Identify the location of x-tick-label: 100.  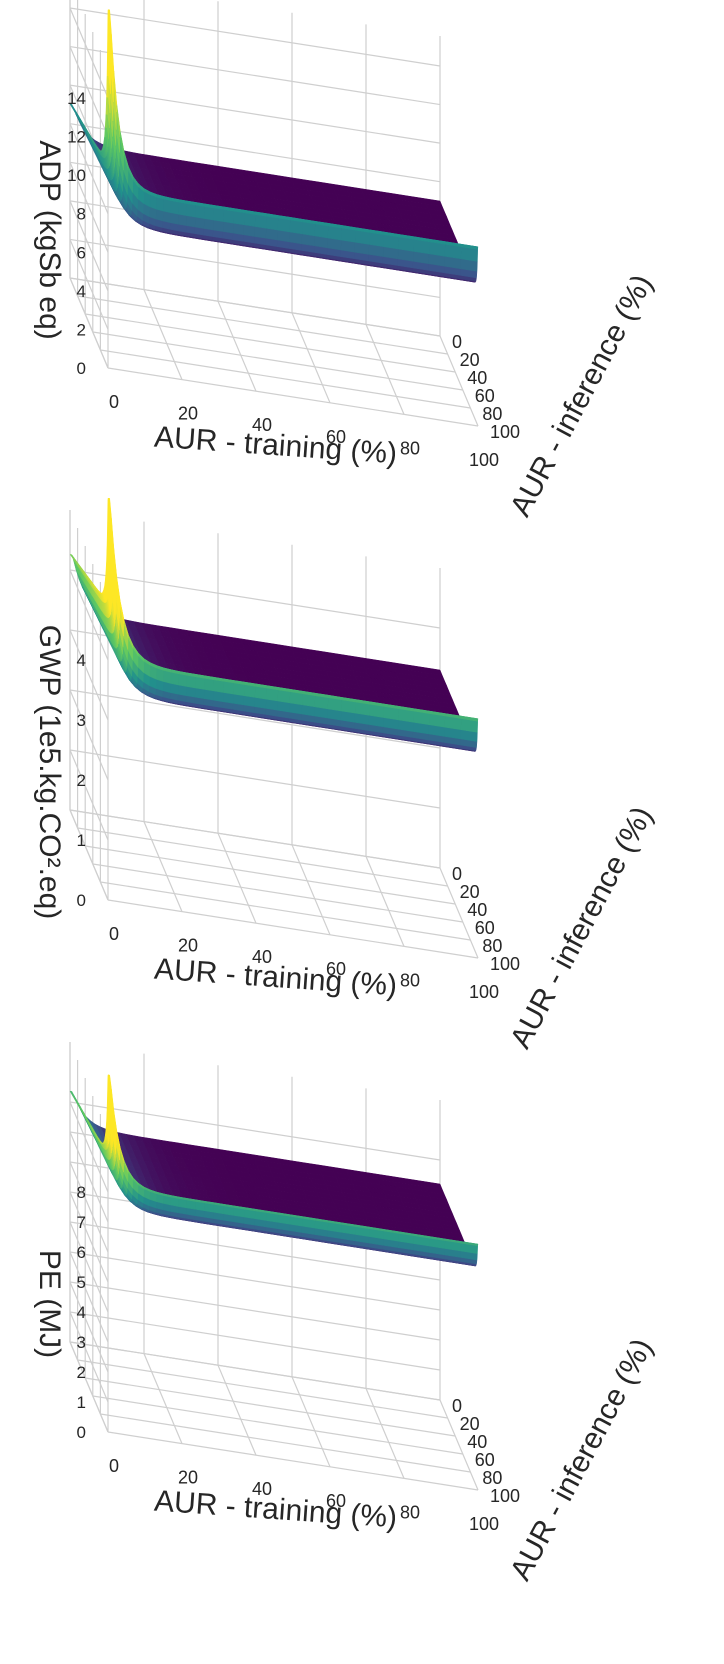
(484, 992).